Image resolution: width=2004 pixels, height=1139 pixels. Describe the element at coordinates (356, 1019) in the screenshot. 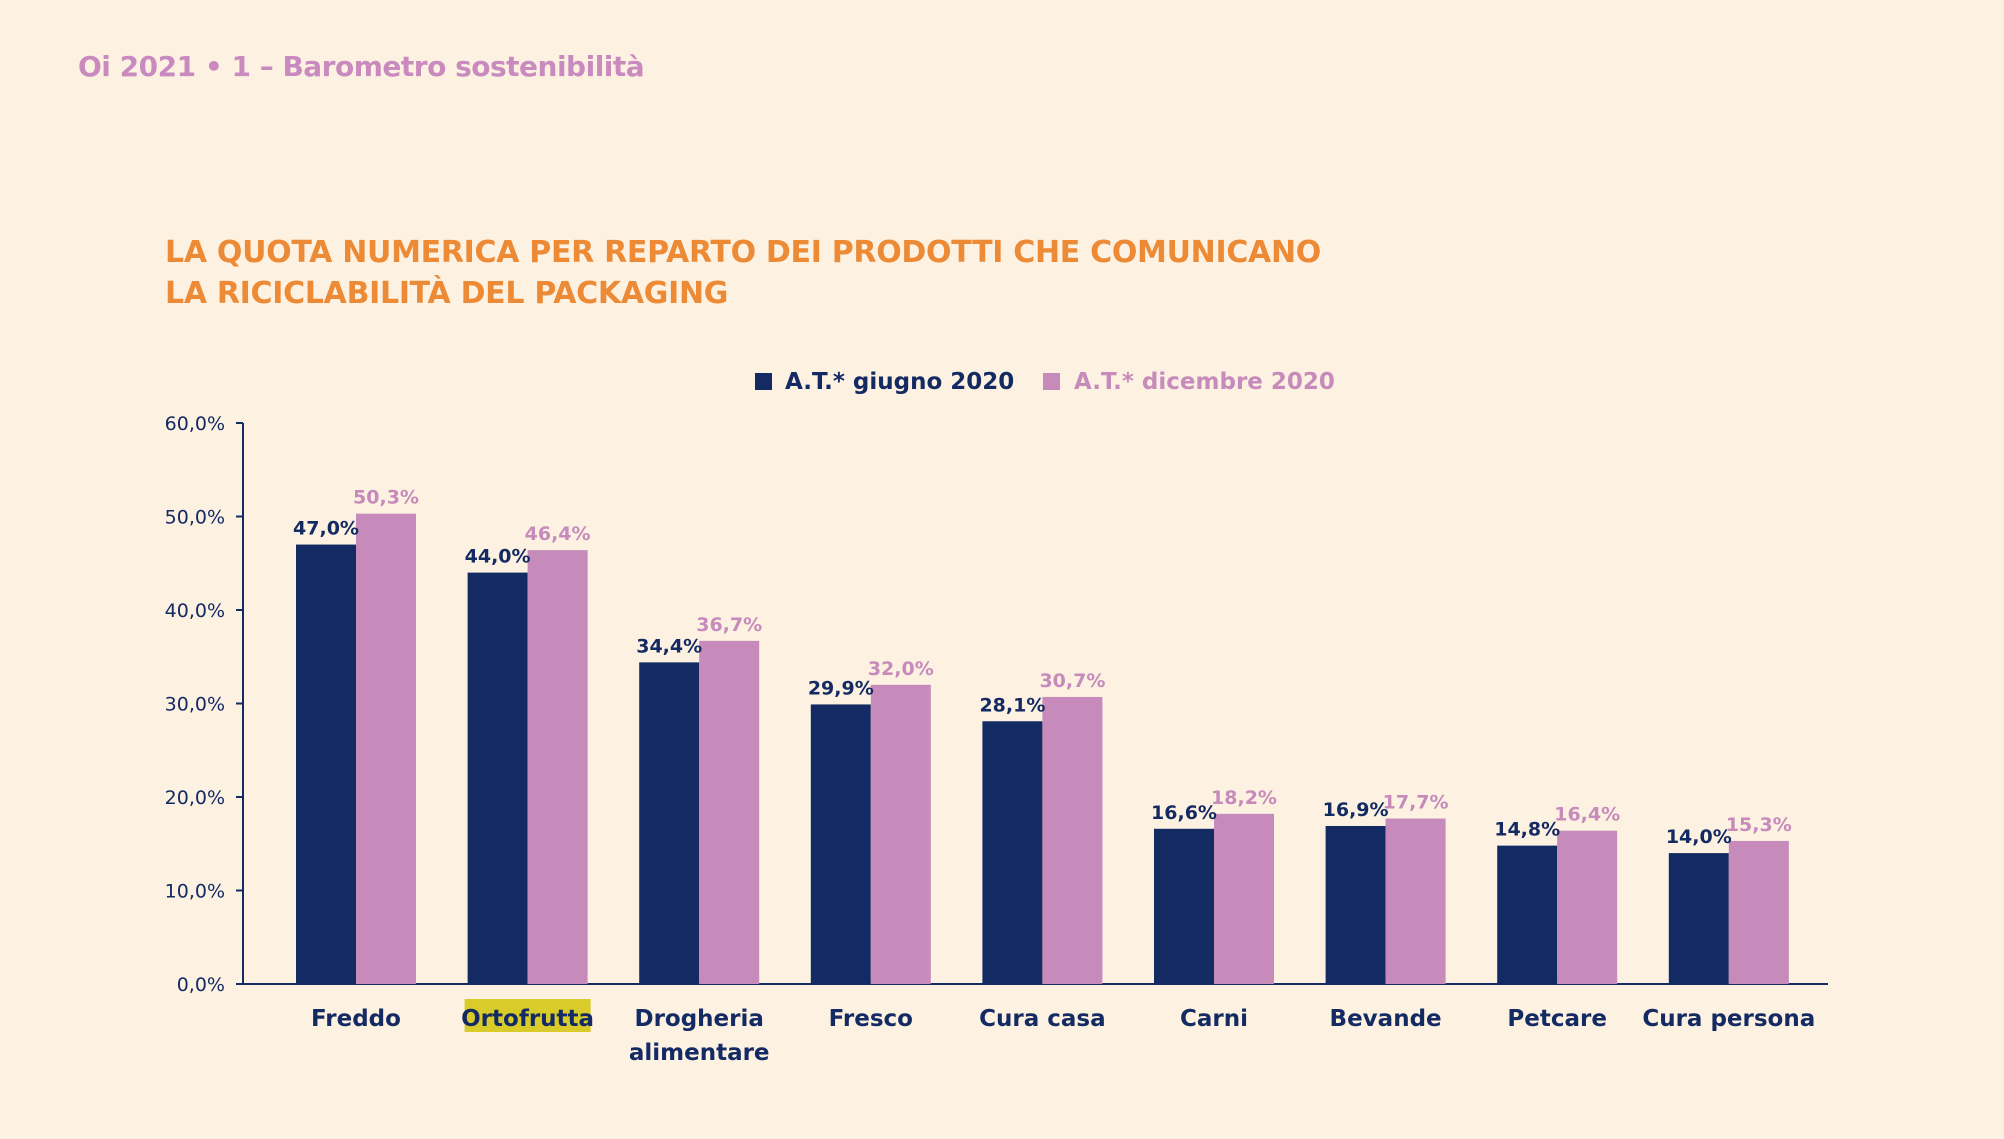

I see `category-label: Freddo` at that location.